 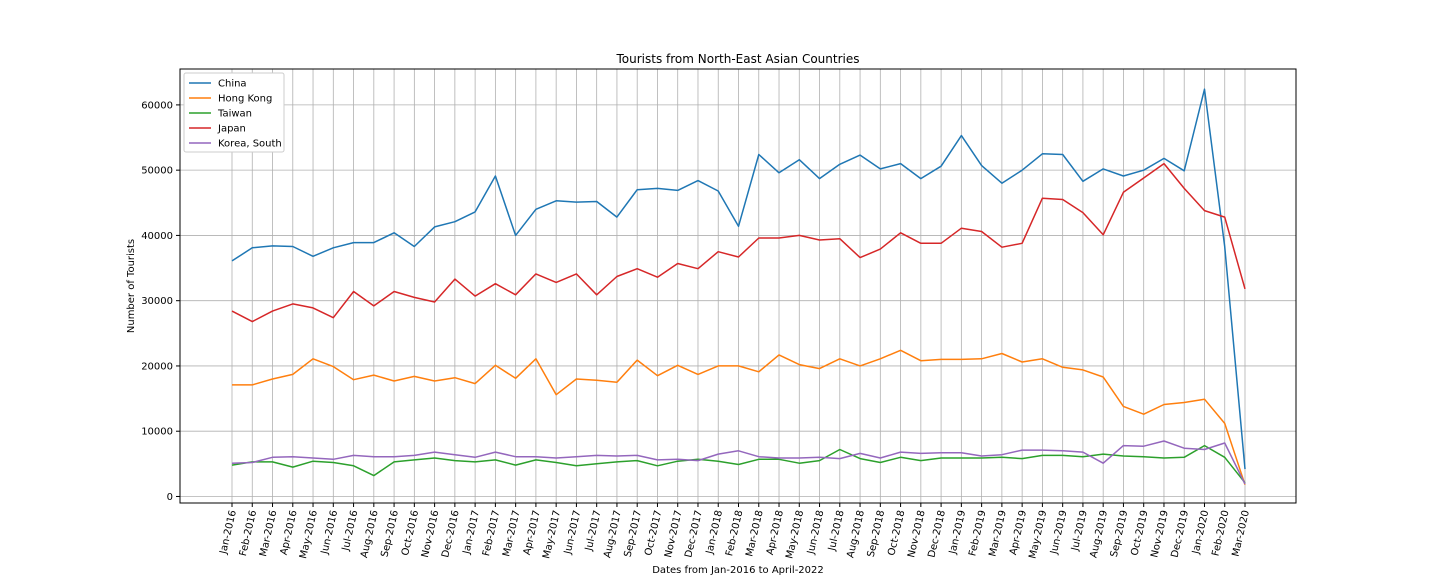 What do you see at coordinates (1220, 533) in the screenshot?
I see `x-tick-label: Feb-2020` at bounding box center [1220, 533].